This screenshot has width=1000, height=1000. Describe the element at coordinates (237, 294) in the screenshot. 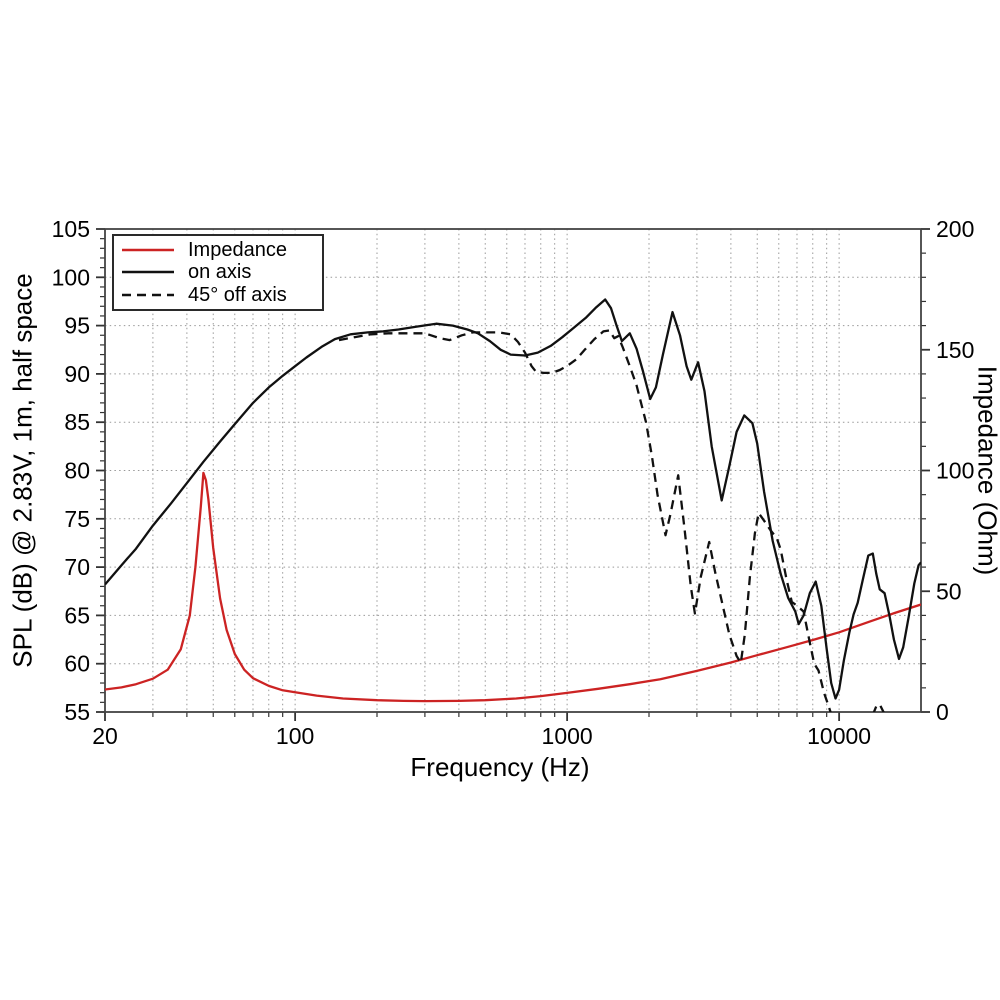

I see `legend-label-off-axis: 45° off axis` at that location.